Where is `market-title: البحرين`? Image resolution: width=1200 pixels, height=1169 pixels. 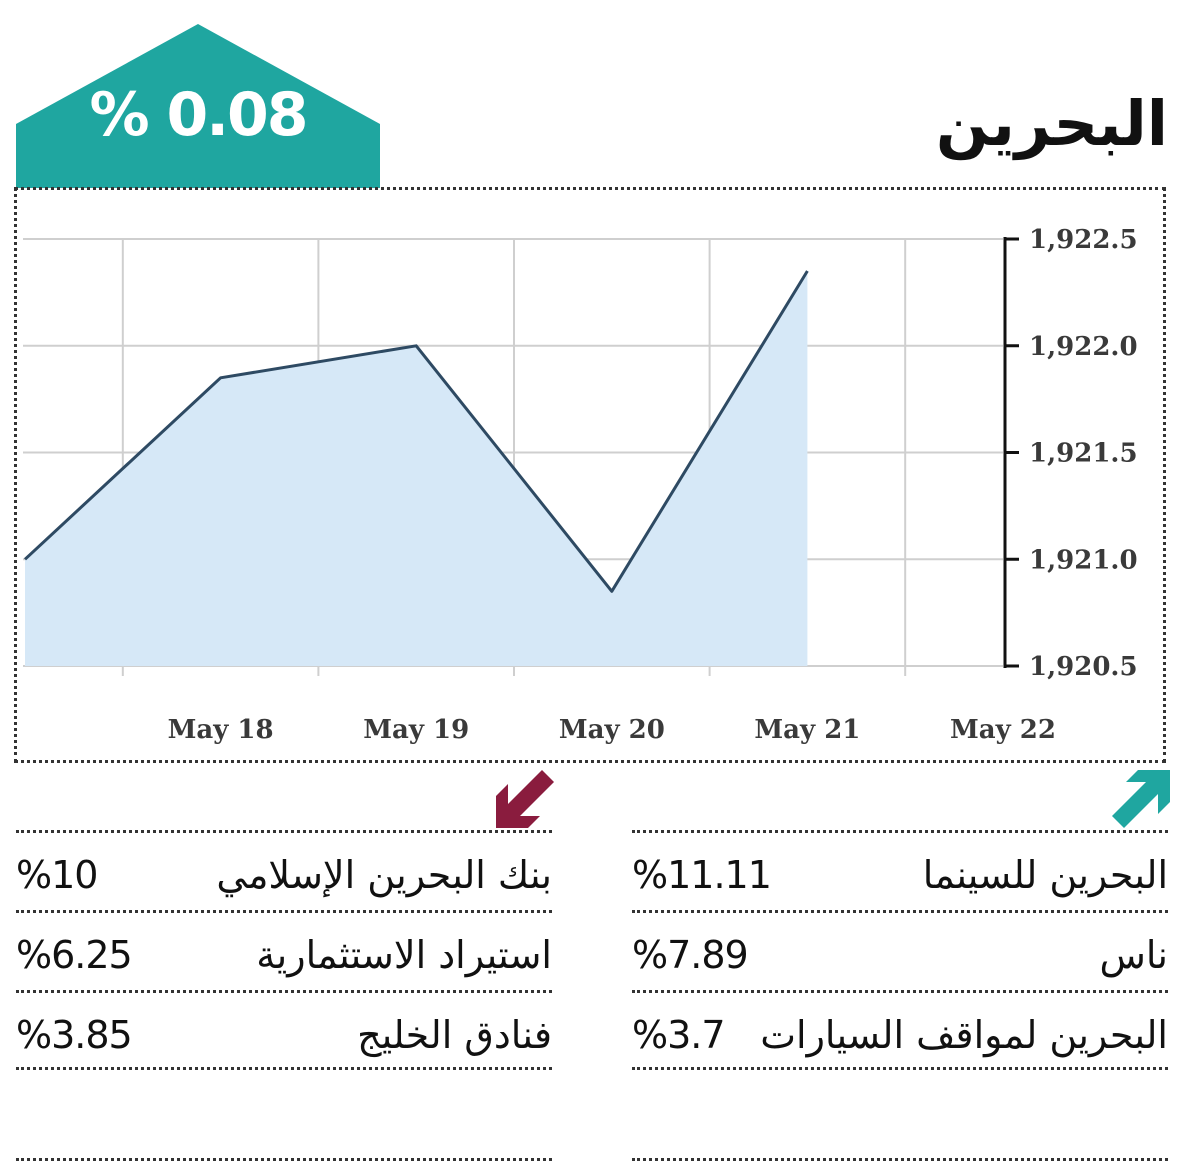 market-title: البحرين is located at coordinates (1051, 123).